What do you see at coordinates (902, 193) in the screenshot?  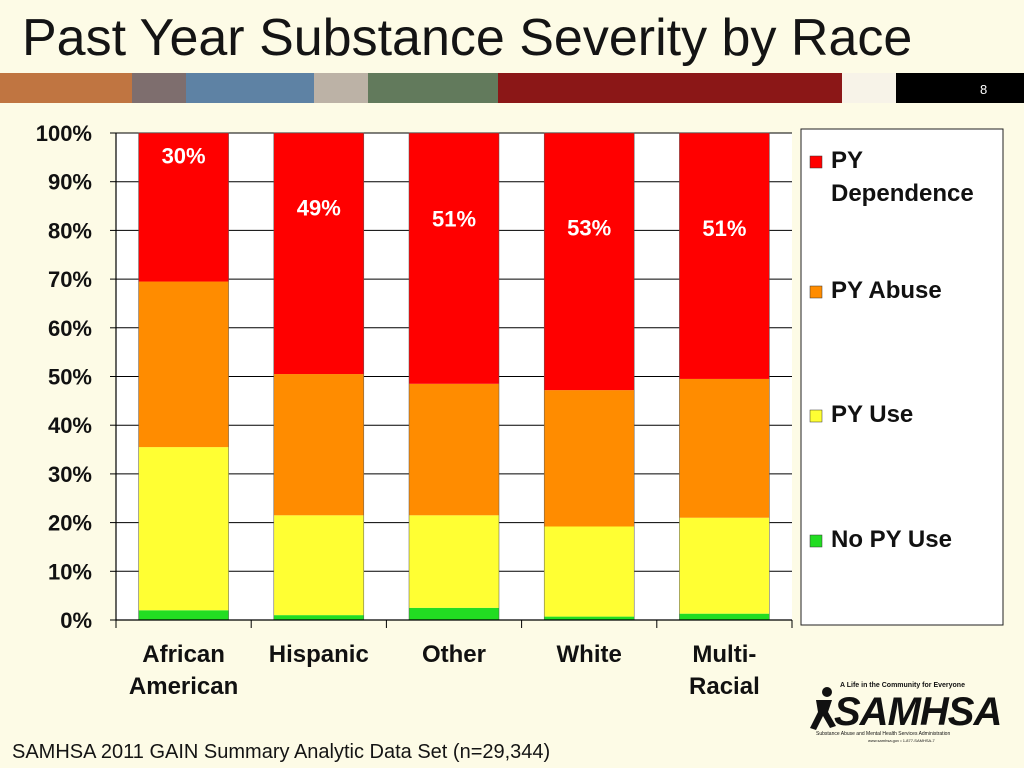 I see `legend-label: Dependence` at bounding box center [902, 193].